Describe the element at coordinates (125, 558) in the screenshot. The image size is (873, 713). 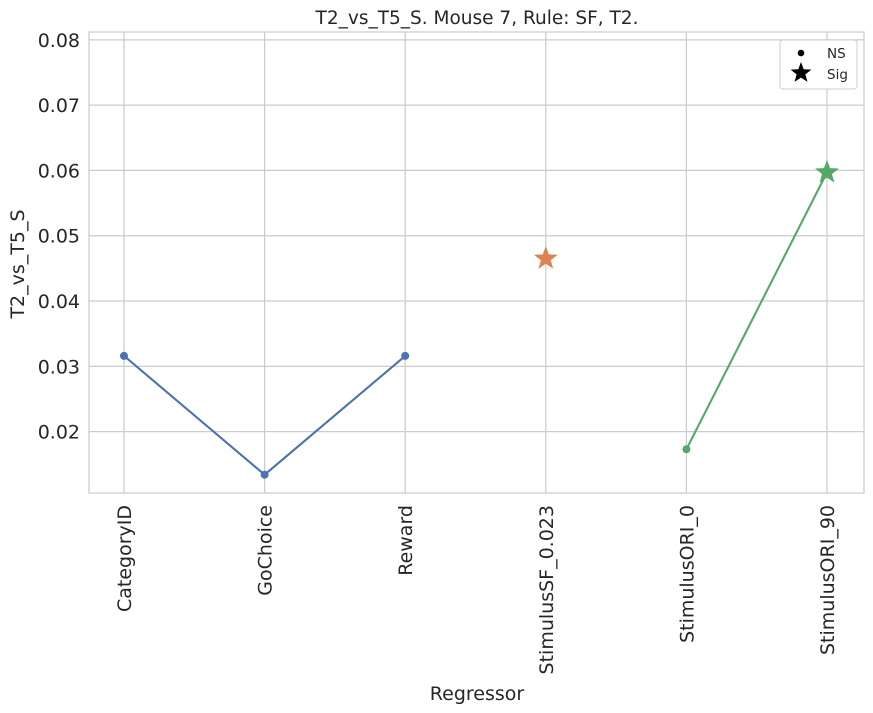
I see `x-tick-label: CategoryID` at that location.